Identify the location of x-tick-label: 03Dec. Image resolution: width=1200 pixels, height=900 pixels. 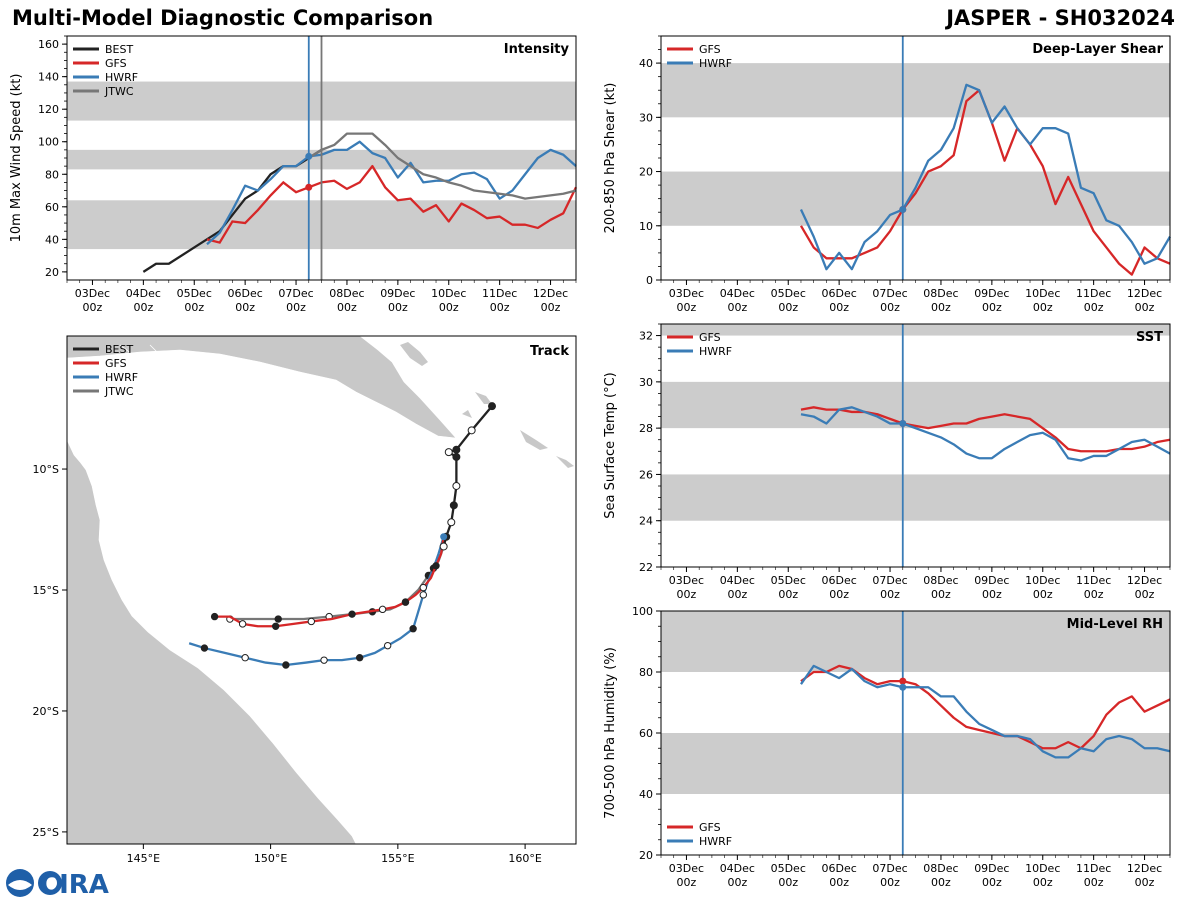
(686, 580).